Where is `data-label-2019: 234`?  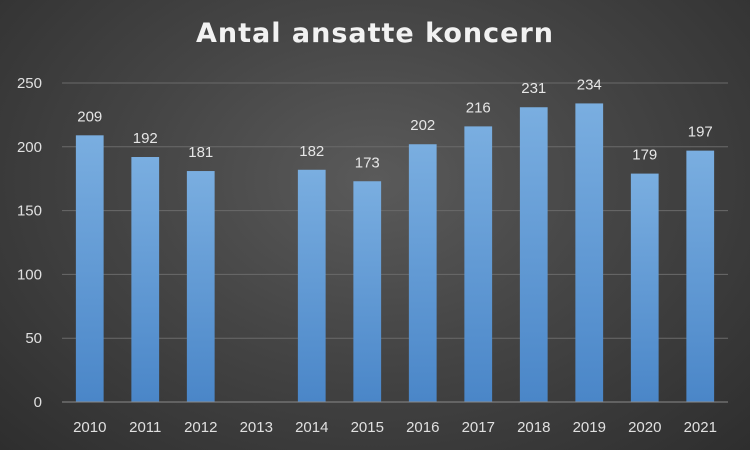 data-label-2019: 234 is located at coordinates (589, 84).